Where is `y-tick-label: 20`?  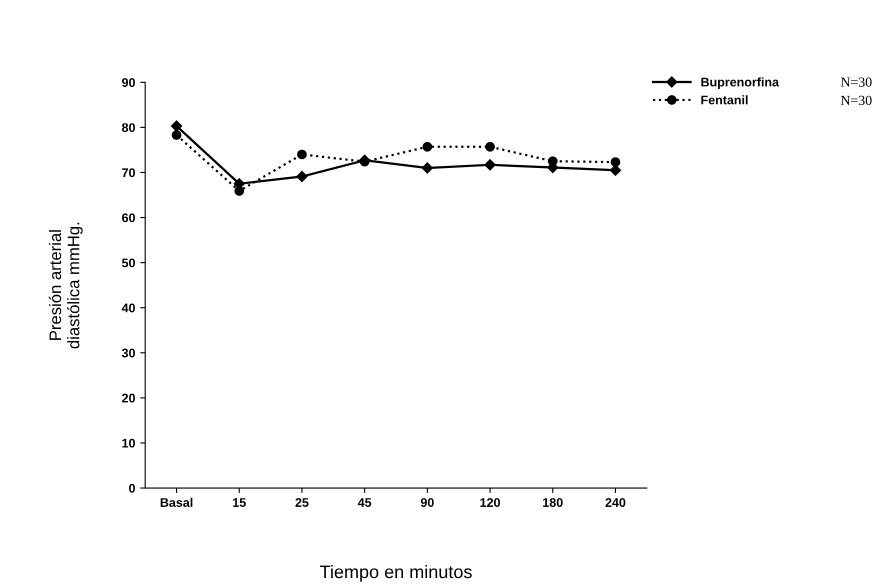
y-tick-label: 20 is located at coordinates (128, 398).